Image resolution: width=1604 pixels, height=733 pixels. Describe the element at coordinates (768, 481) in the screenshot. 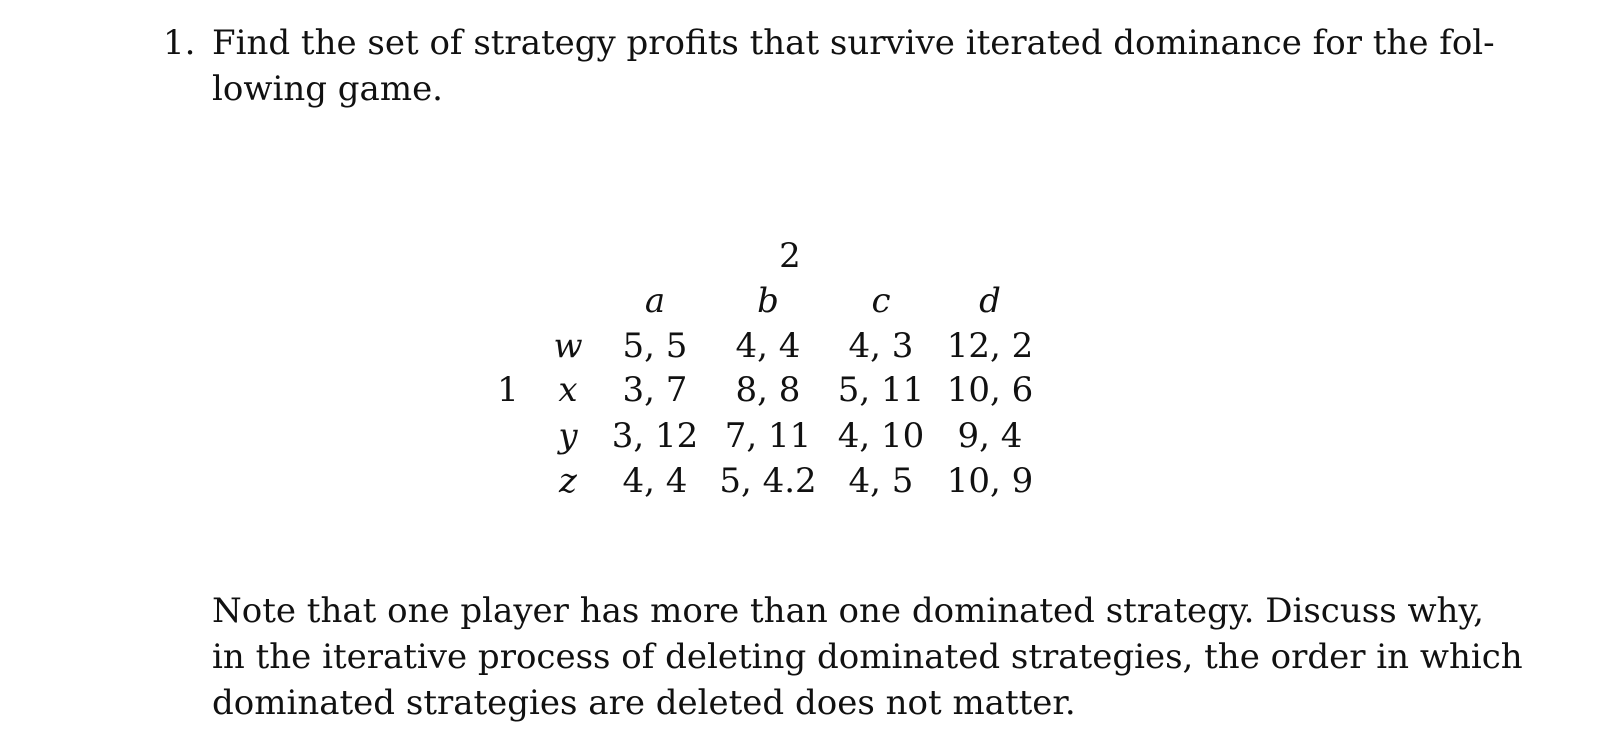

I see `payoff-cell-z-b: 5, 4.2` at that location.